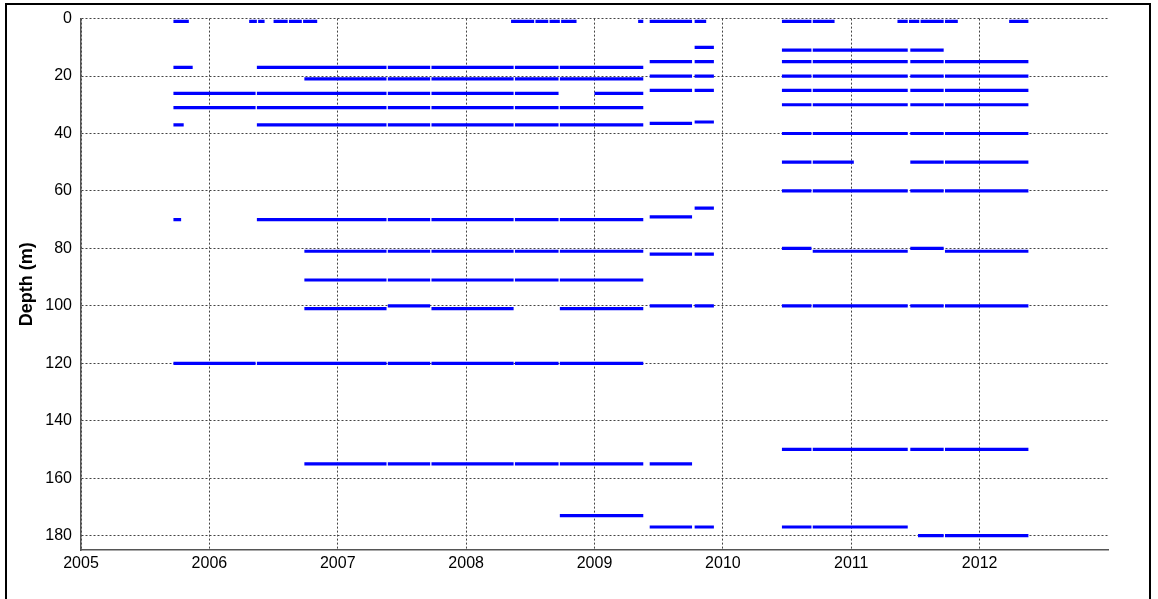  Describe the element at coordinates (851, 563) in the screenshot. I see `x-tick-label: 2011` at that location.